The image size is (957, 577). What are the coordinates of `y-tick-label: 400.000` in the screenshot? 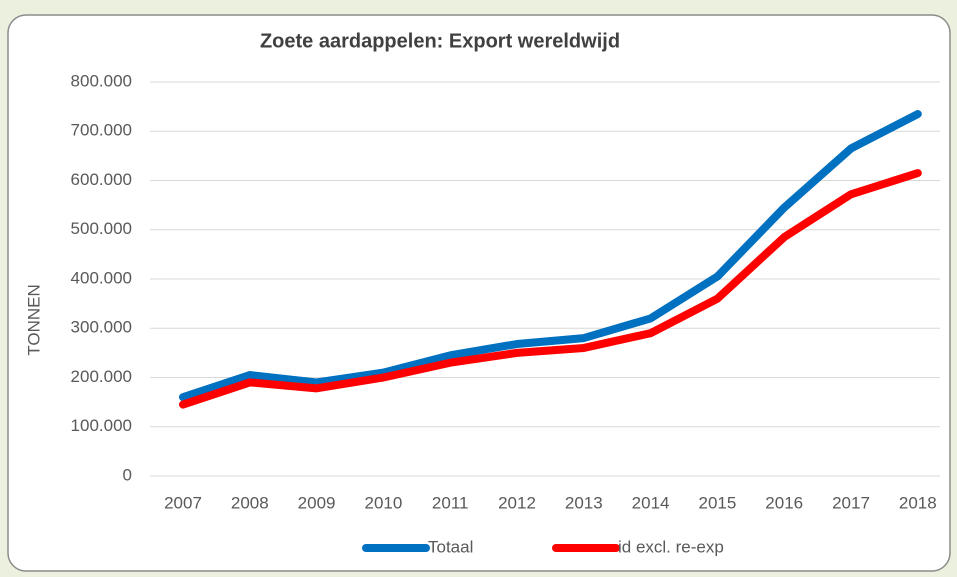 It's located at (101, 277).